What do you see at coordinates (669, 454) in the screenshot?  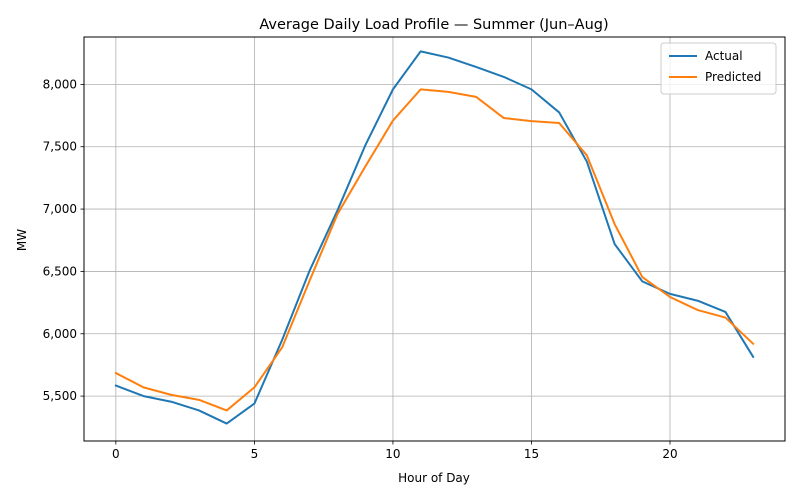 I see `x-tick-label: 20` at bounding box center [669, 454].